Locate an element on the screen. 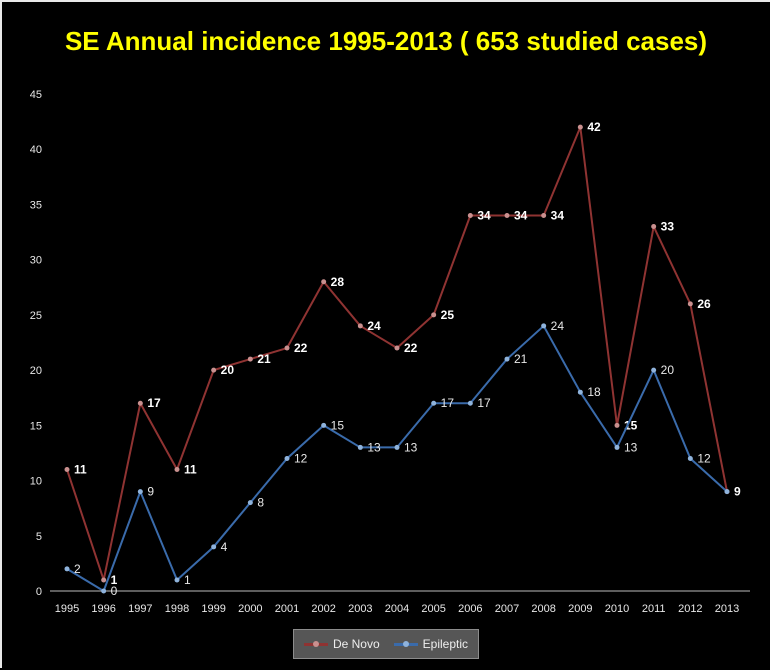 The width and height of the screenshot is (770, 670). y-tick-label: 10 is located at coordinates (36, 482).